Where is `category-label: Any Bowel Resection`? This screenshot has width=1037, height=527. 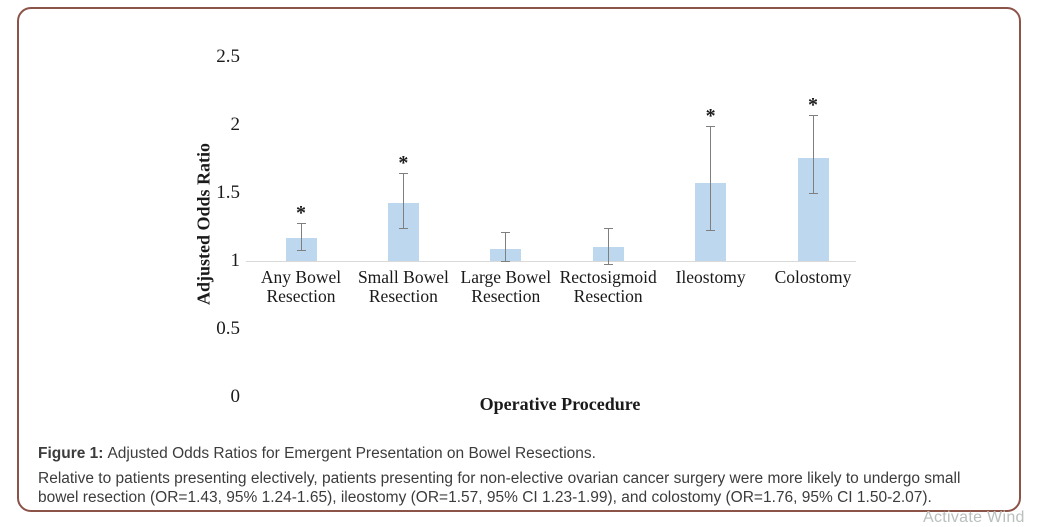
category-label: Any Bowel Resection is located at coordinates (301, 286).